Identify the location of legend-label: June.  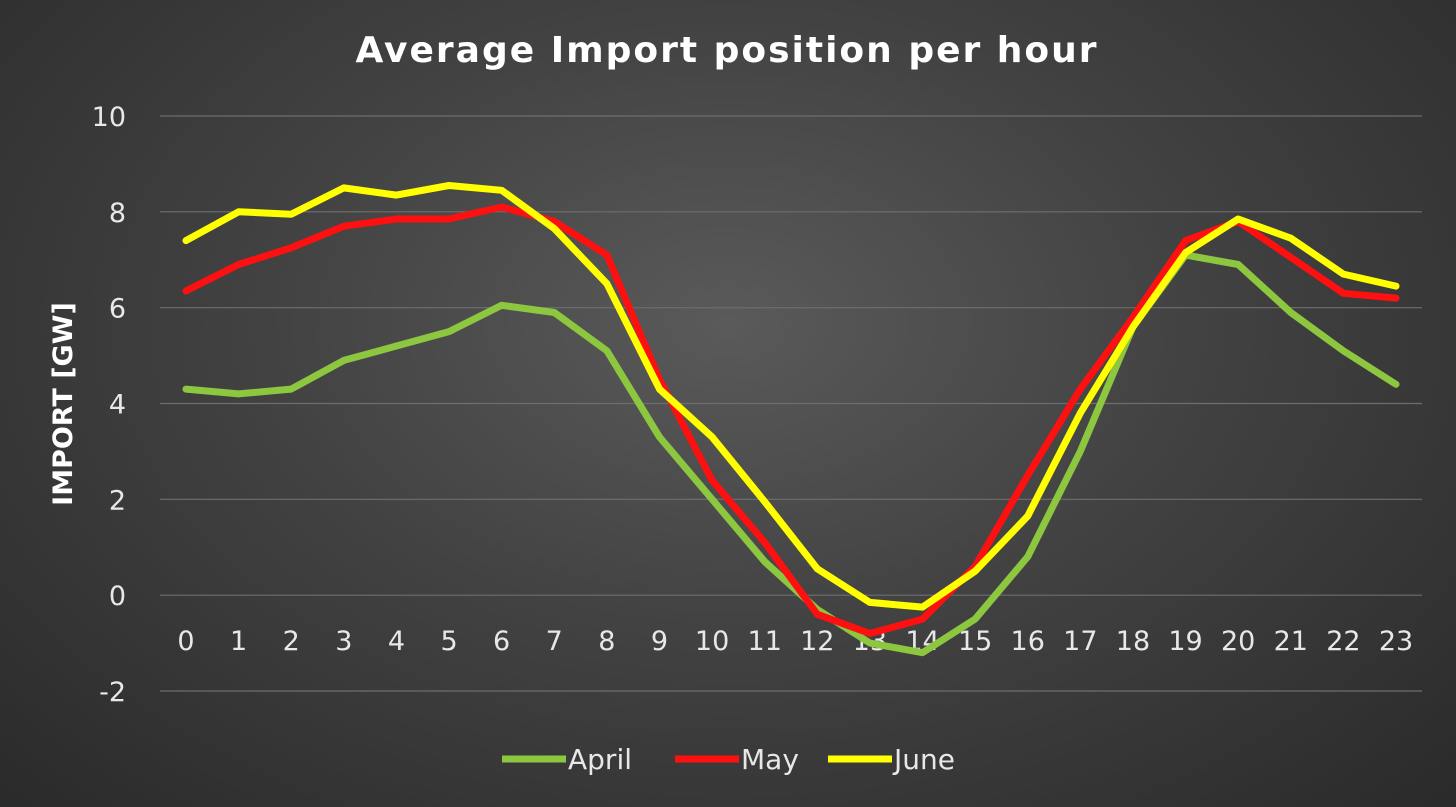
(923, 759).